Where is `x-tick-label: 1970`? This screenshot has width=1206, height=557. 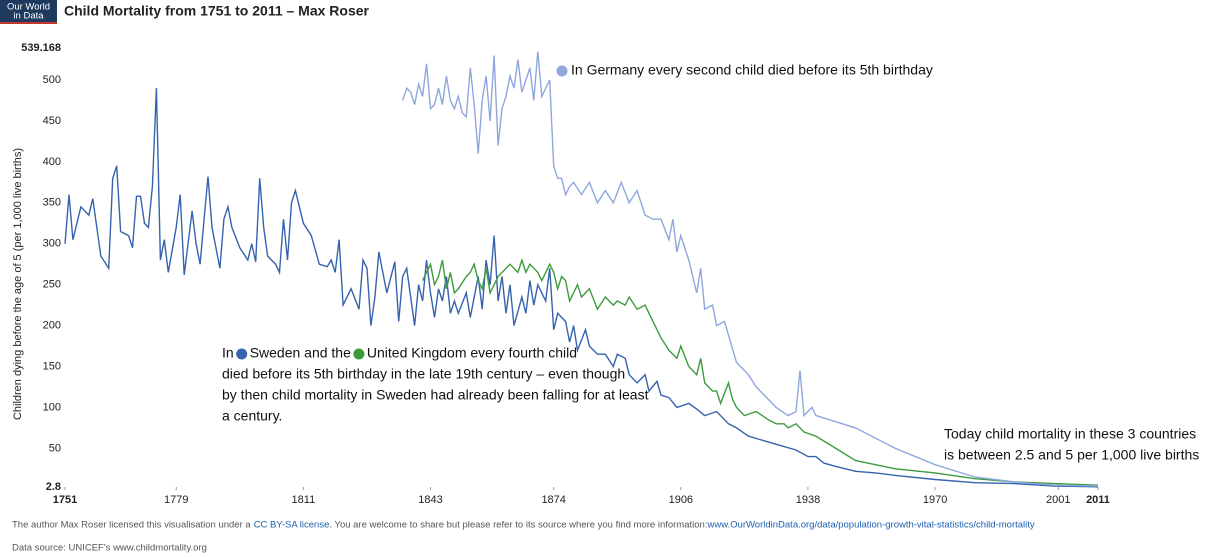 x-tick-label: 1970 is located at coordinates (935, 500).